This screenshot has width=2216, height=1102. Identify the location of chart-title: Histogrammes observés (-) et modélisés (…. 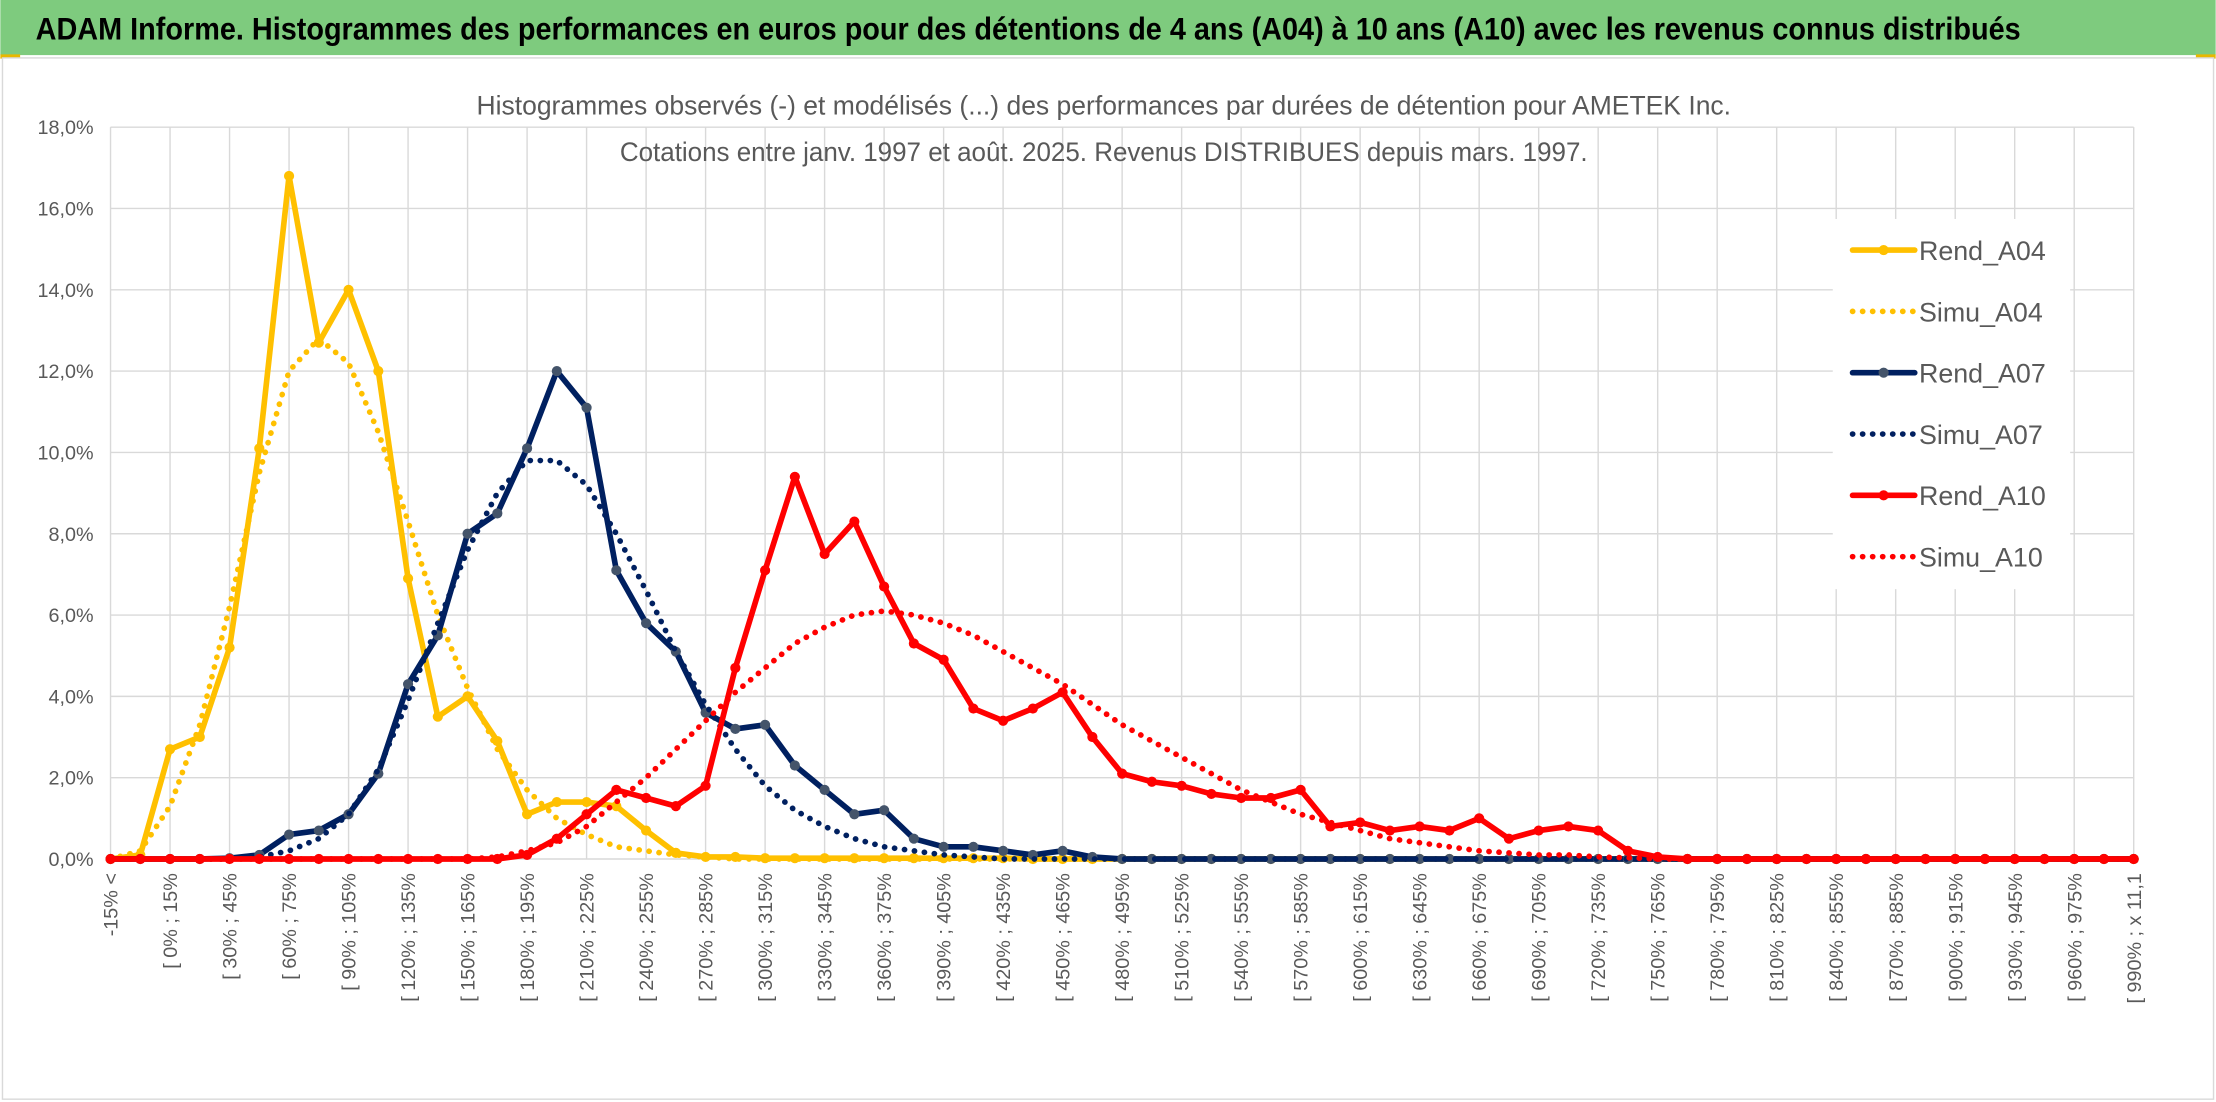
(1103, 105).